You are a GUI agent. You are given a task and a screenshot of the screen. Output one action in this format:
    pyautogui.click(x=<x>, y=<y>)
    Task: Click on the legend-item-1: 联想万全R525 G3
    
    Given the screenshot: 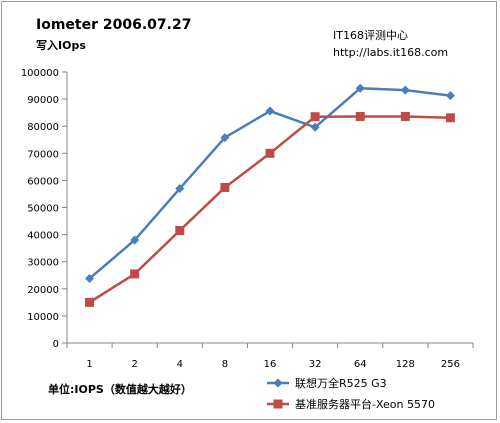 What is the action you would take?
    pyautogui.click(x=327, y=383)
    